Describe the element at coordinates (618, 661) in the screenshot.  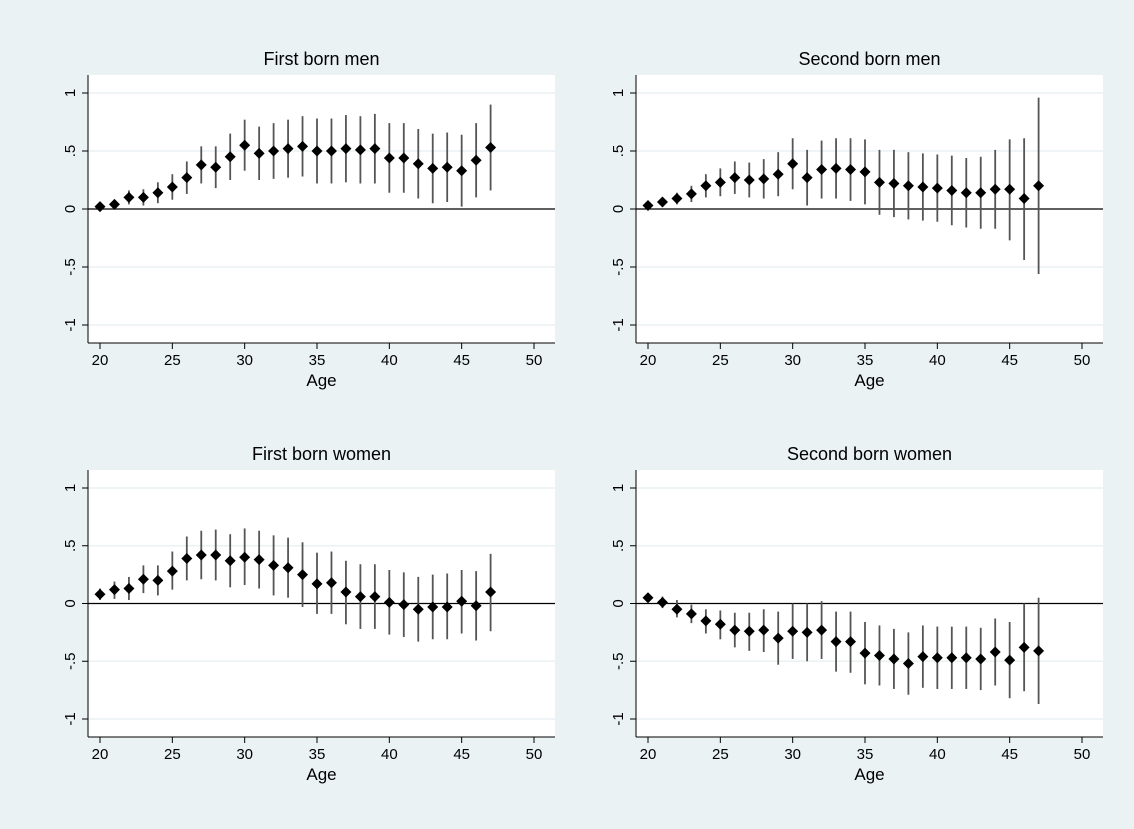
I see `y-tick-label: -.5` at that location.